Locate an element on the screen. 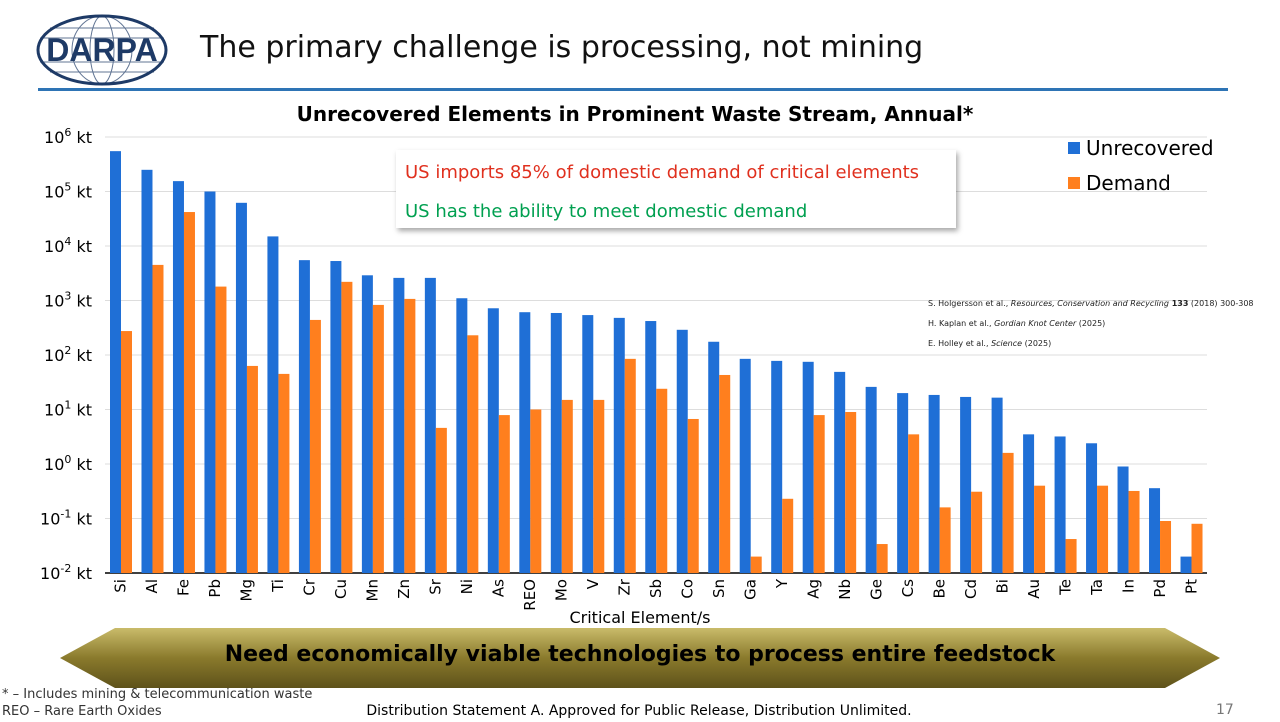 The height and width of the screenshot is (722, 1280). bar-unrecovered-bi is located at coordinates (997, 485).